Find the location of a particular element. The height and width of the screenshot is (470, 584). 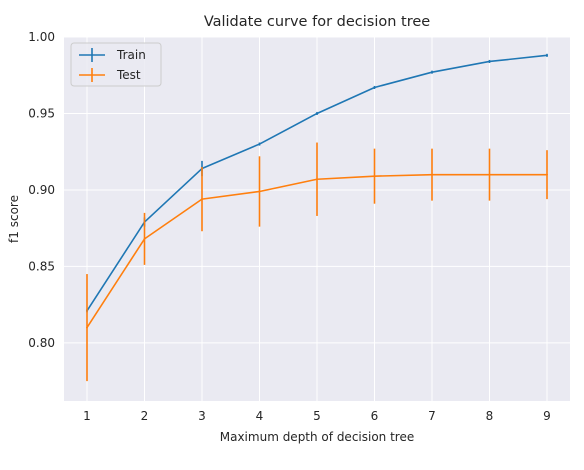

x-tick-label: 6 is located at coordinates (375, 416).